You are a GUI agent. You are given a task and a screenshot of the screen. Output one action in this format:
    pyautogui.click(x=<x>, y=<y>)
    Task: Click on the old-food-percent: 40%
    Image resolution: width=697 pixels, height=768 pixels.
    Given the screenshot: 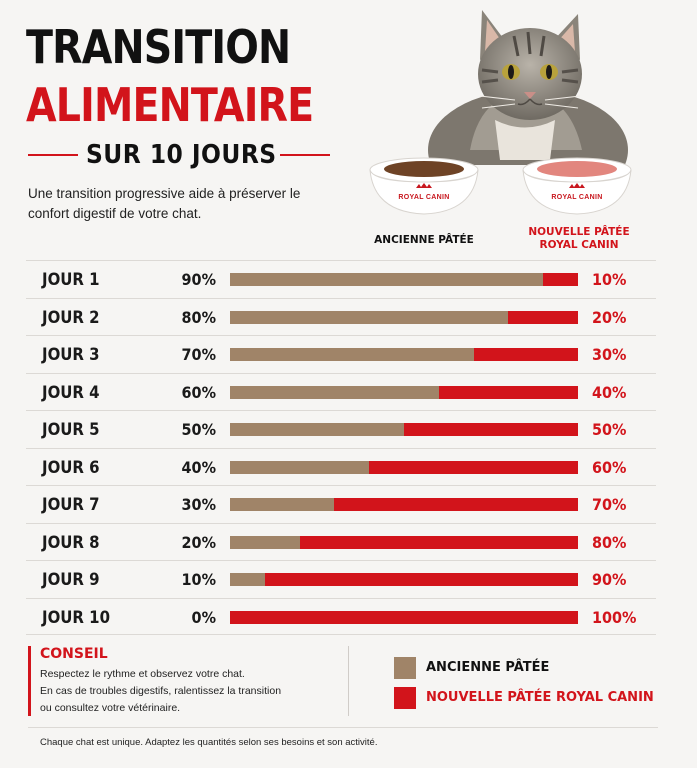 What is the action you would take?
    pyautogui.click(x=198, y=467)
    